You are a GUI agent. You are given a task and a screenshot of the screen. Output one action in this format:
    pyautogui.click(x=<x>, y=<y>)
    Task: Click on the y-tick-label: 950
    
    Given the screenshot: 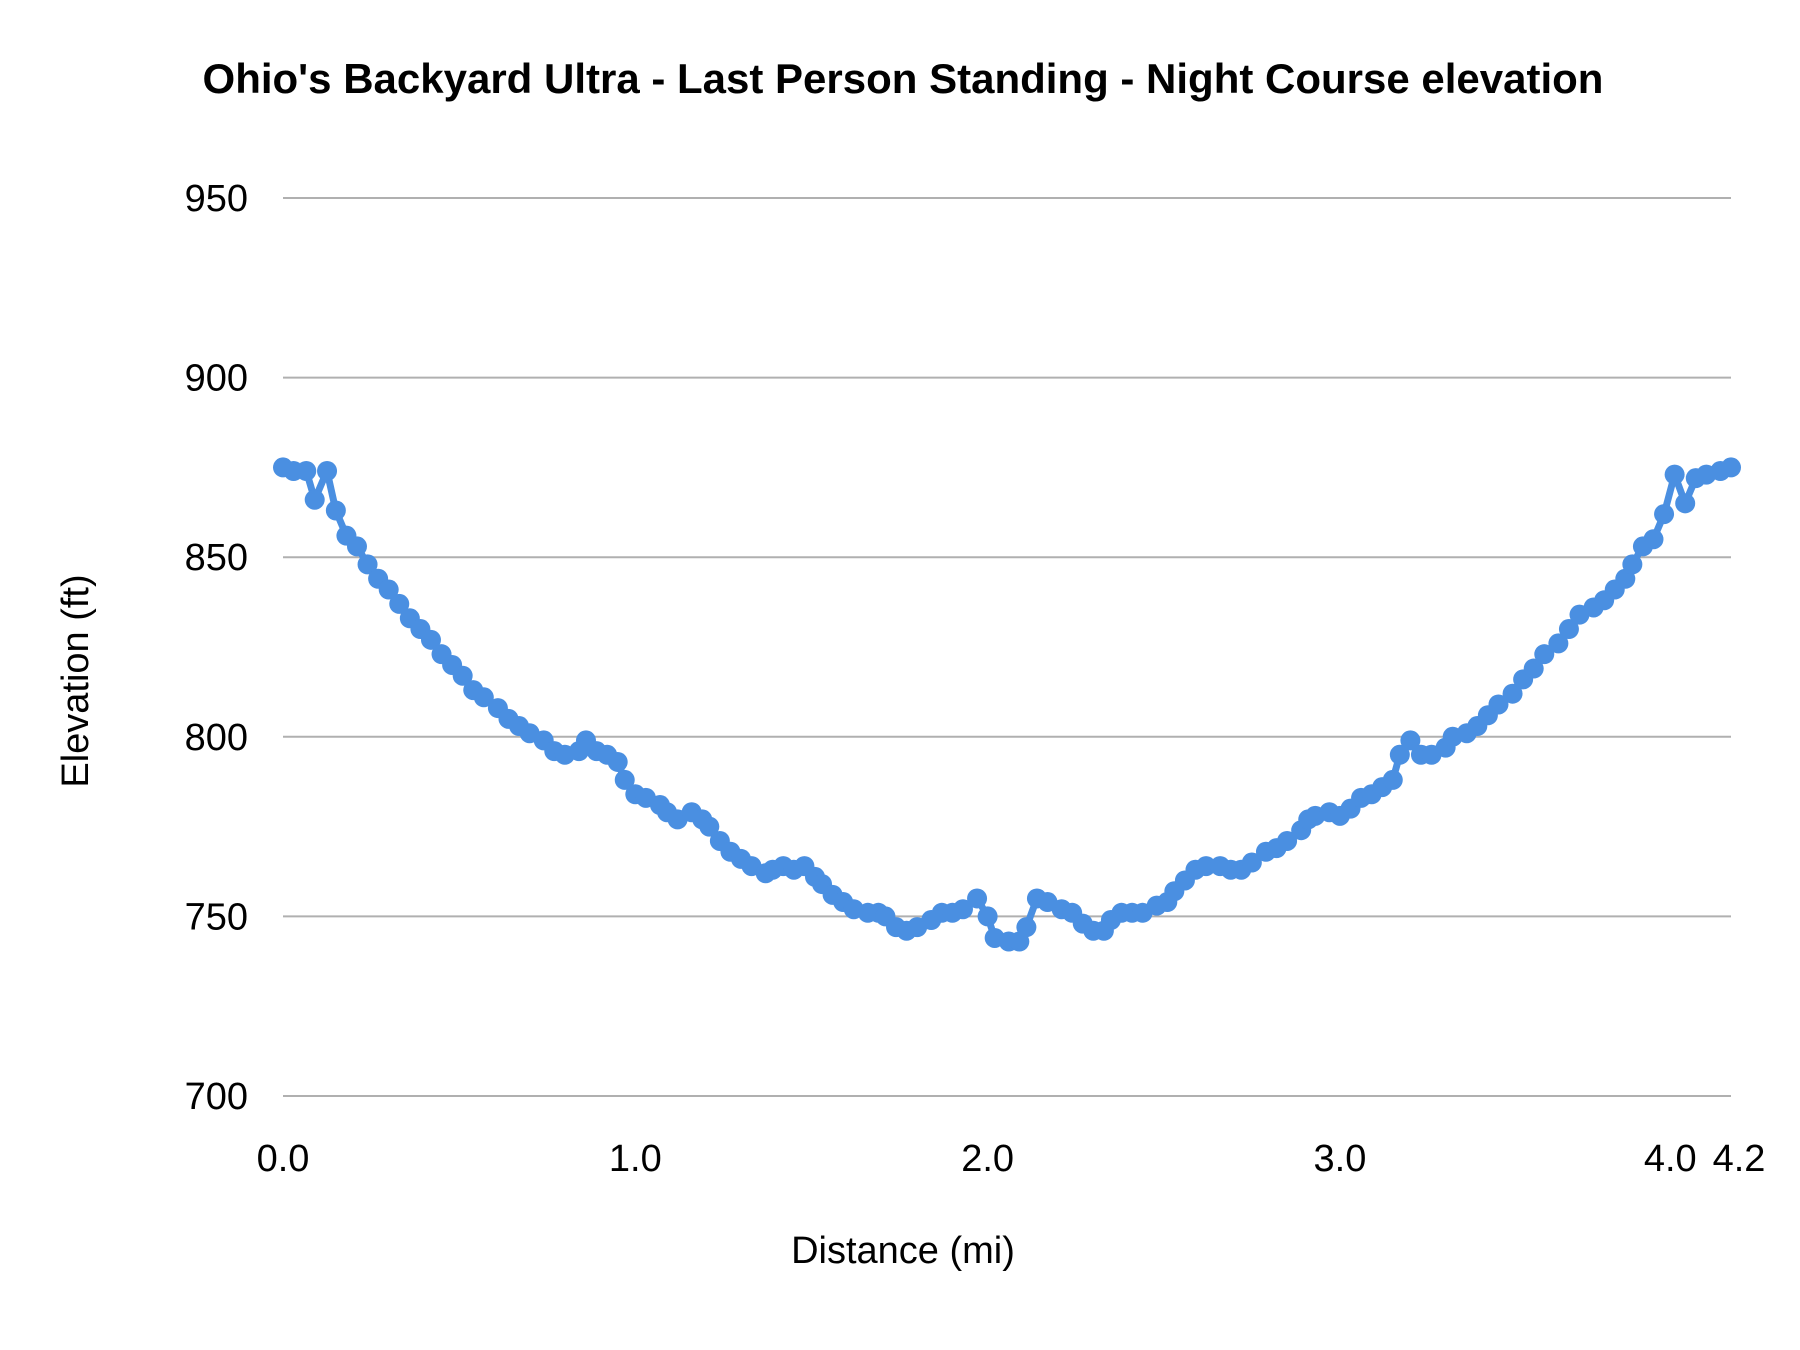 What is the action you would take?
    pyautogui.click(x=216, y=199)
    